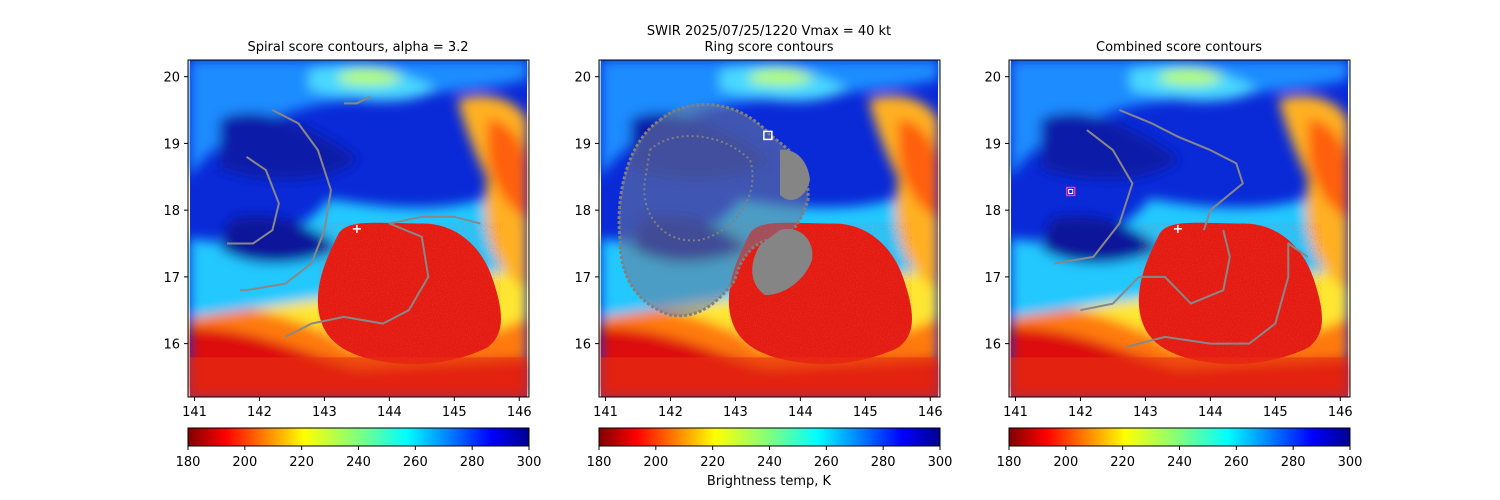 This screenshot has width=1500, height=500. Describe the element at coordinates (1179, 47) in the screenshot. I see `panel-title: Combined score contours` at that location.